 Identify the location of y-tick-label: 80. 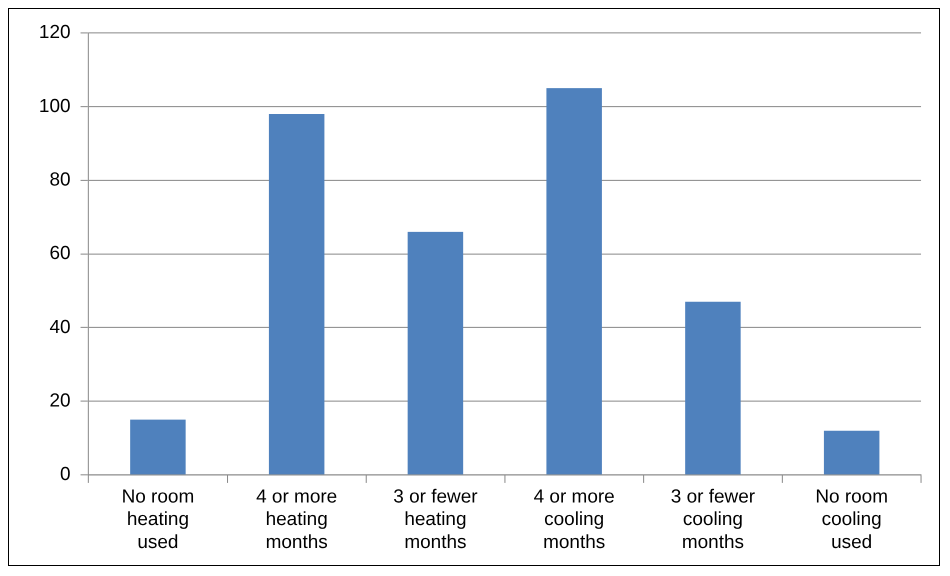
(60, 179).